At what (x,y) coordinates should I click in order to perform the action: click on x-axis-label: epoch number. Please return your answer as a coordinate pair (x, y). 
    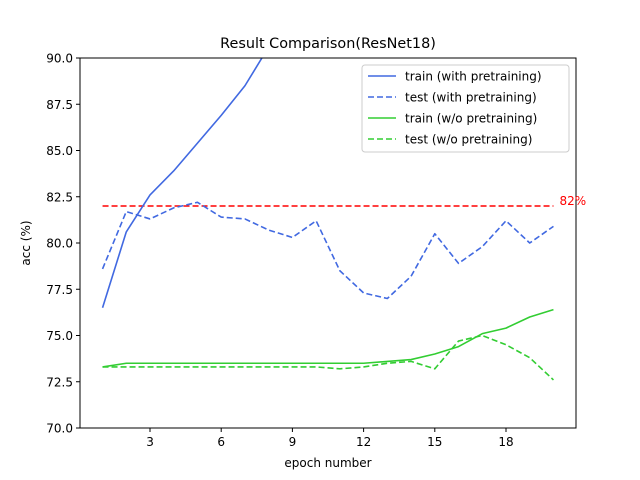
    Looking at the image, I should click on (327, 463).